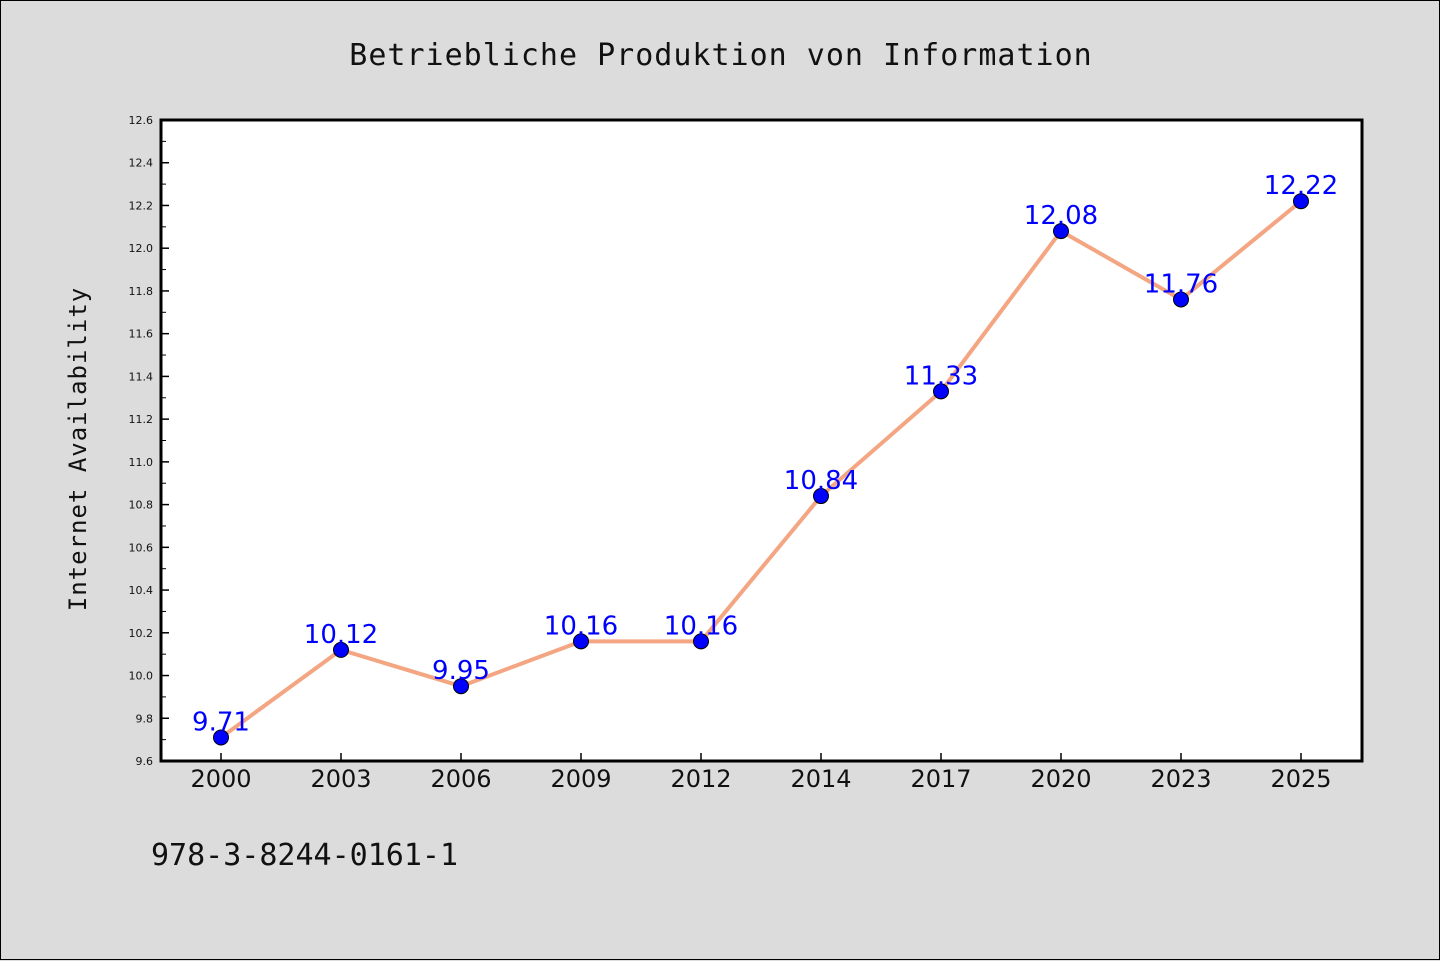  Describe the element at coordinates (141, 248) in the screenshot. I see `y-tick-label: 12.0` at that location.